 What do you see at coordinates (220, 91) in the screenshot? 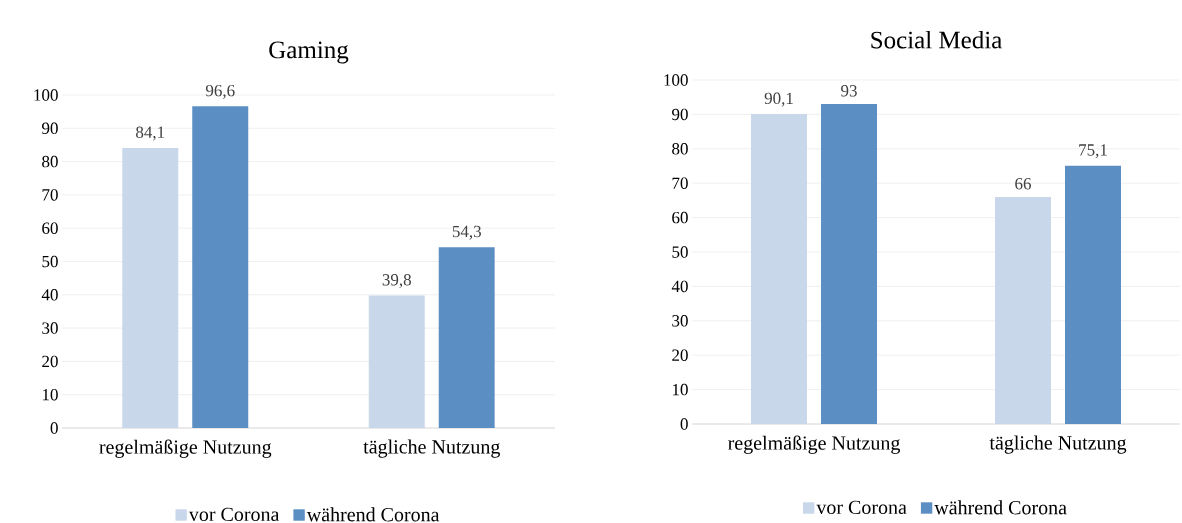
I see `data-label: 96,6` at bounding box center [220, 91].